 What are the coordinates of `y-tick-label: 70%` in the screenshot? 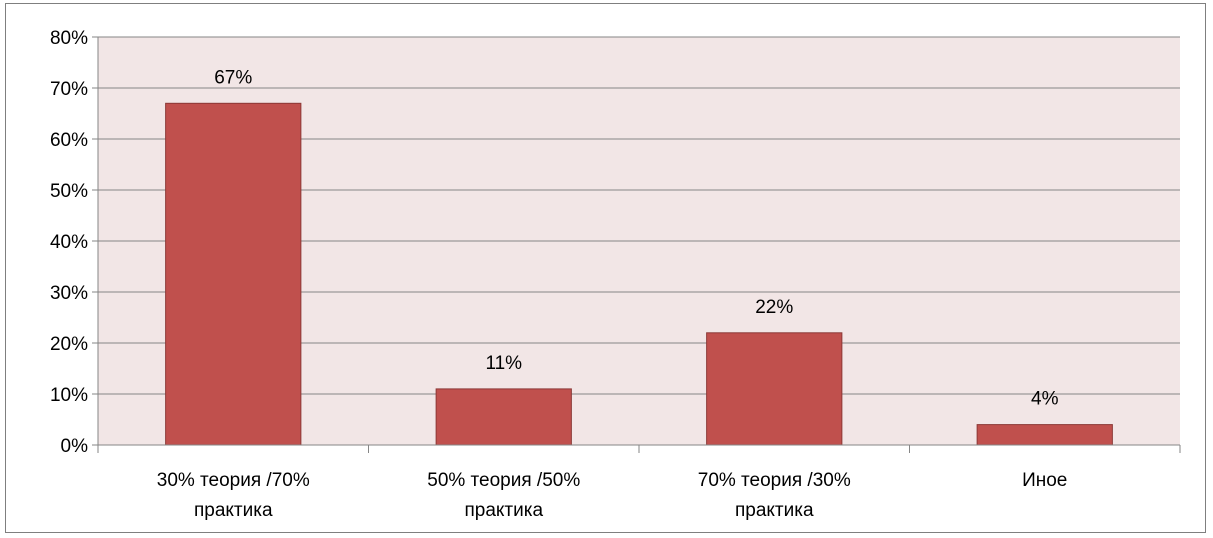 It's located at (69, 89).